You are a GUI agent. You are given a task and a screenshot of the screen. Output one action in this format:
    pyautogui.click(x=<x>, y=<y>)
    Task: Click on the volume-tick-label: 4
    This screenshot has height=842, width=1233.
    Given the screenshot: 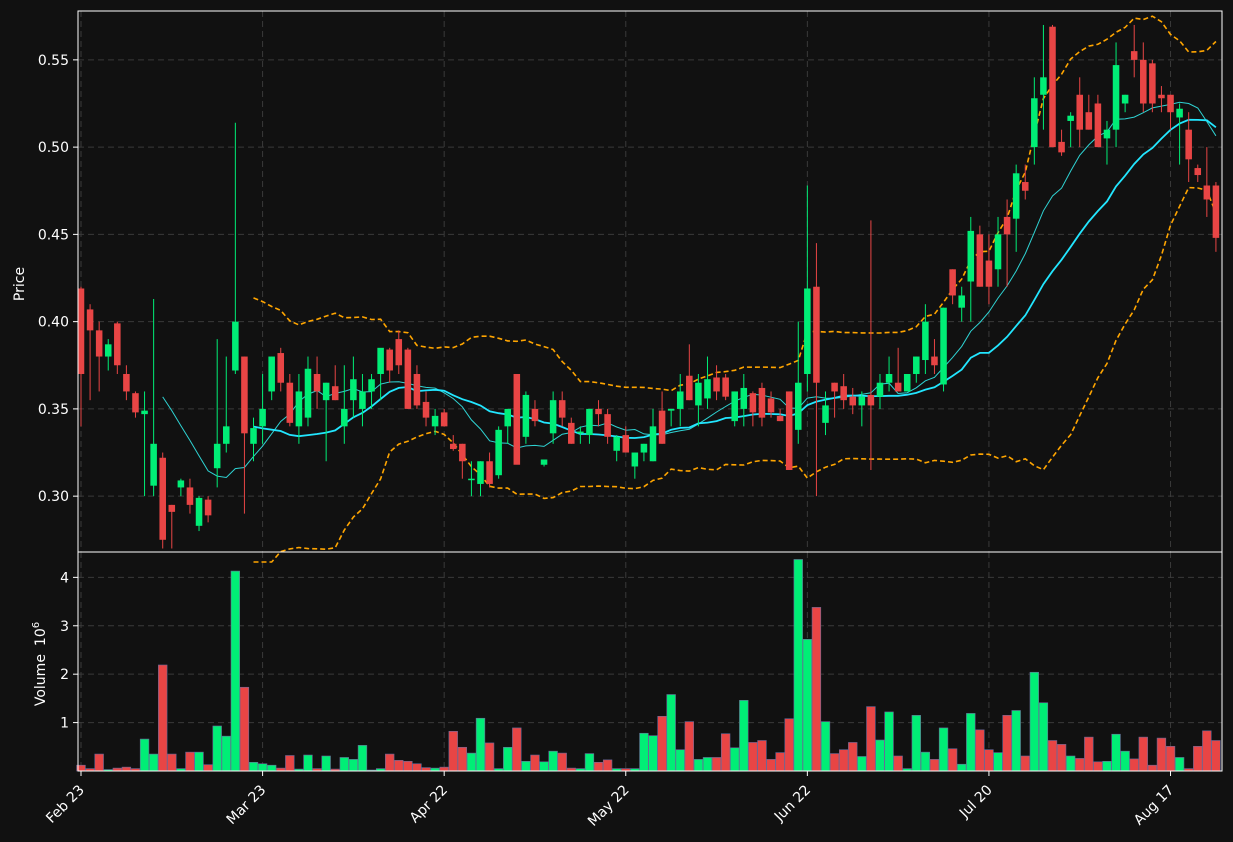 What is the action you would take?
    pyautogui.click(x=64, y=578)
    